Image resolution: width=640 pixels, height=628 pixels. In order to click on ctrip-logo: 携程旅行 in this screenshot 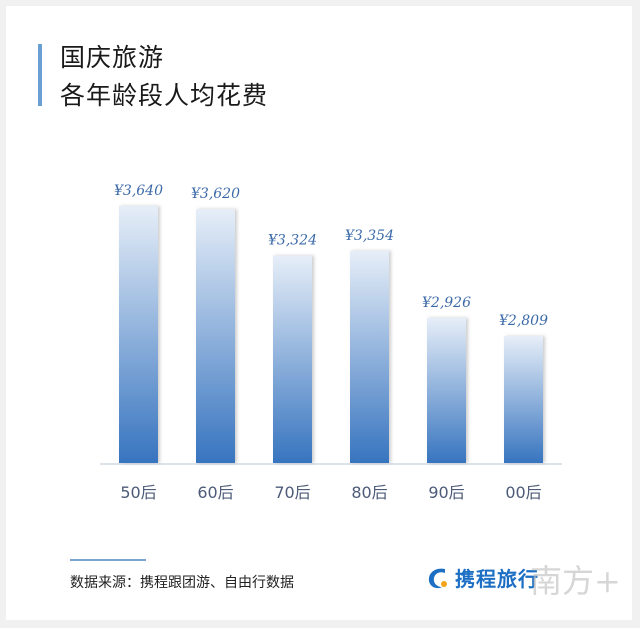, I will do `click(482, 577)`.